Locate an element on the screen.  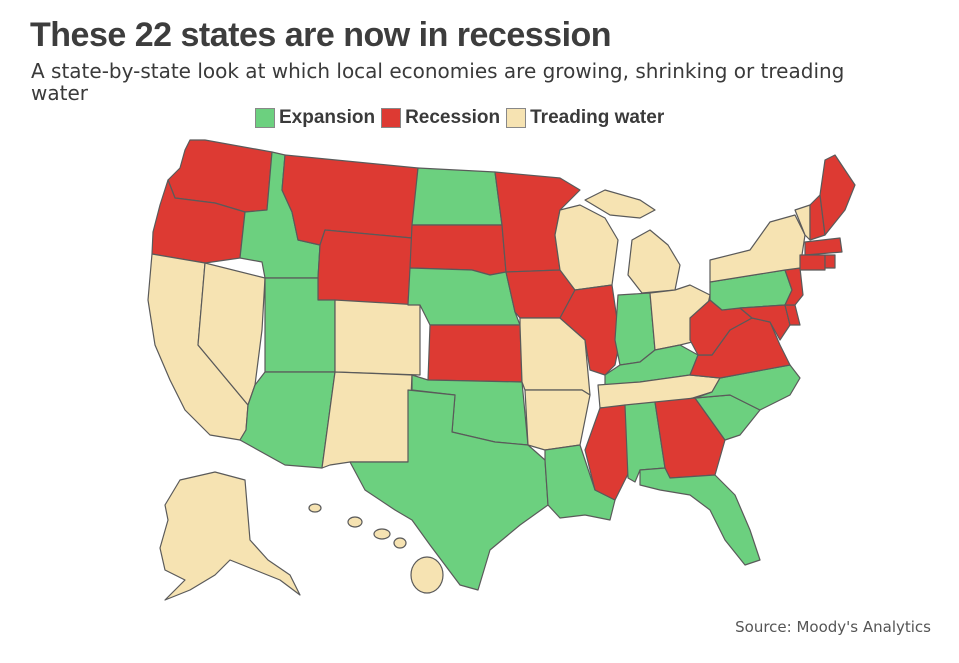
legend-label-recession: Recession is located at coordinates (453, 117).